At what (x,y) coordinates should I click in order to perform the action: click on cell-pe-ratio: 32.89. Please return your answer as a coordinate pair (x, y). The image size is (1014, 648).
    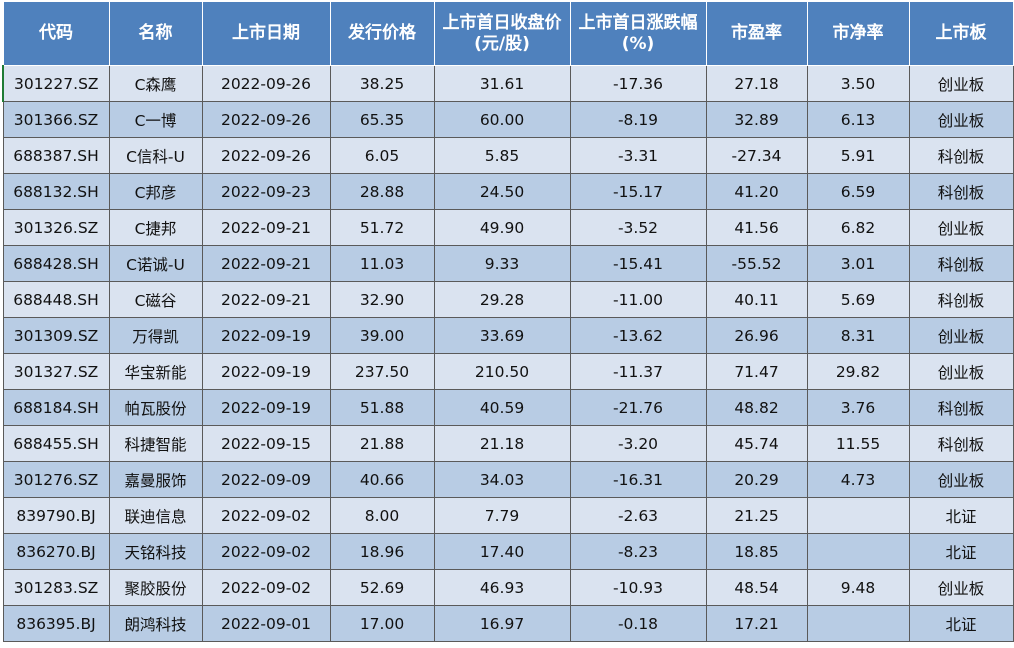
    Looking at the image, I should click on (756, 119).